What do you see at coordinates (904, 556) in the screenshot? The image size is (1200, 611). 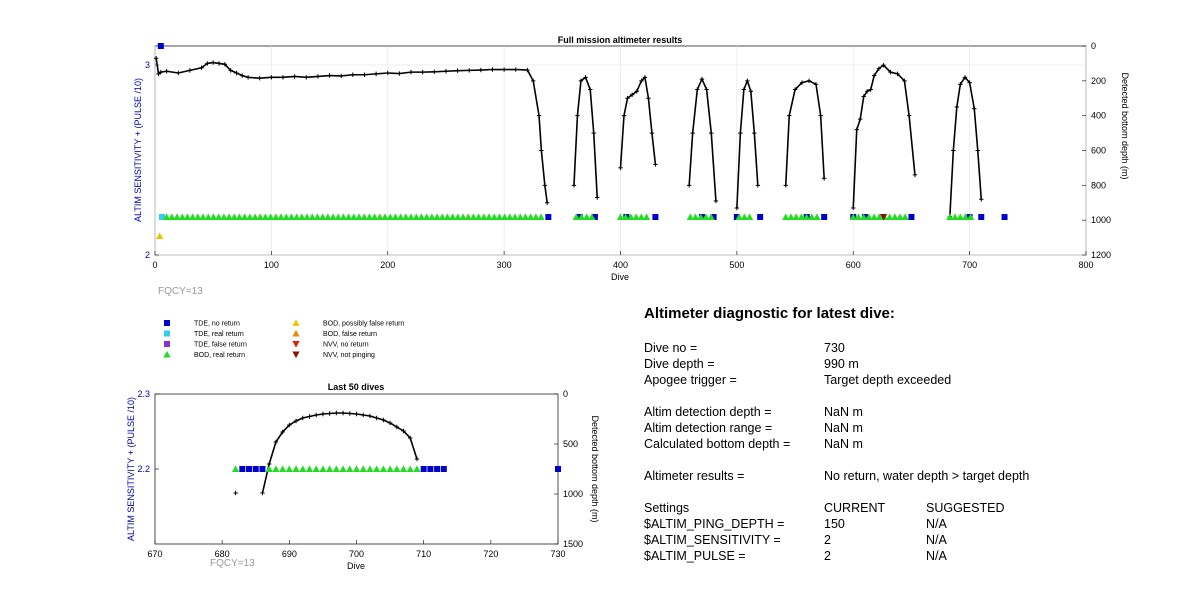 I see `pulse-row: $ALTIM_PULSE = 2 N/A` at bounding box center [904, 556].